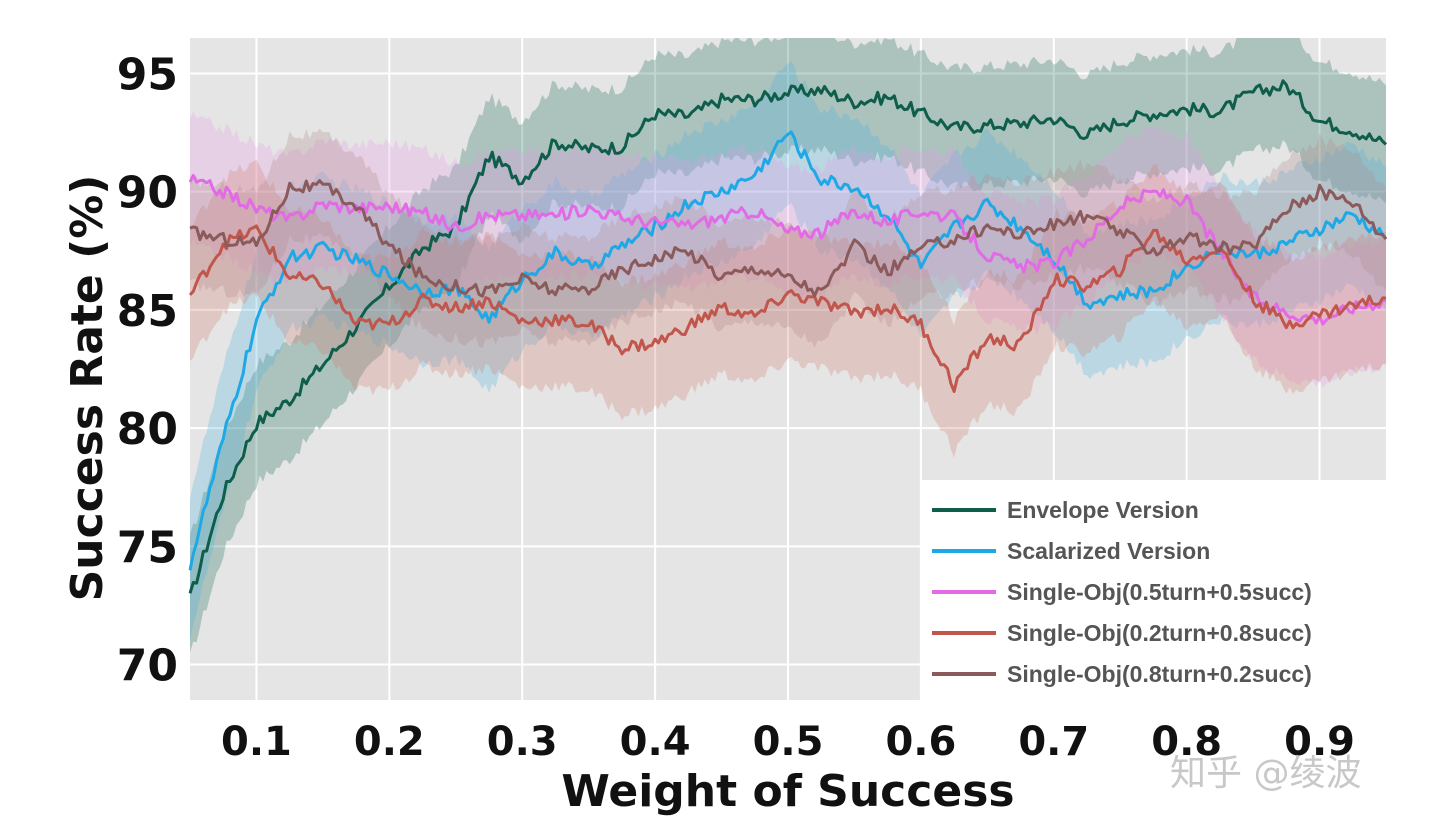  Describe the element at coordinates (1319, 742) in the screenshot. I see `x-tick-label: 0.9` at that location.